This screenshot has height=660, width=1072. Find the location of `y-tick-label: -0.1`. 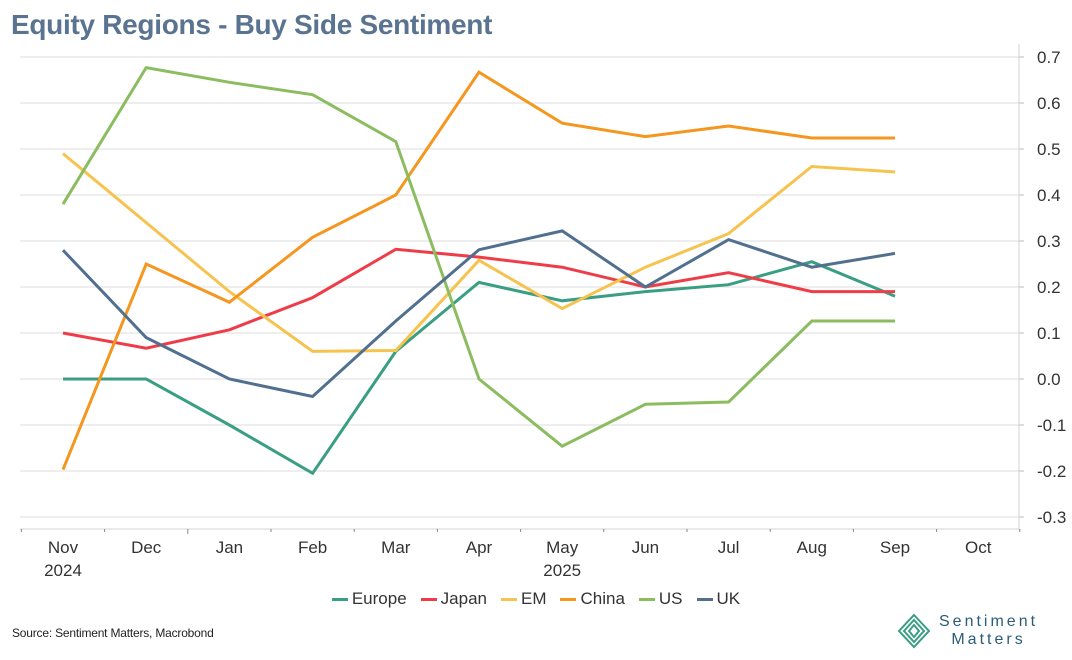

y-tick-label: -0.1 is located at coordinates (1051, 425).